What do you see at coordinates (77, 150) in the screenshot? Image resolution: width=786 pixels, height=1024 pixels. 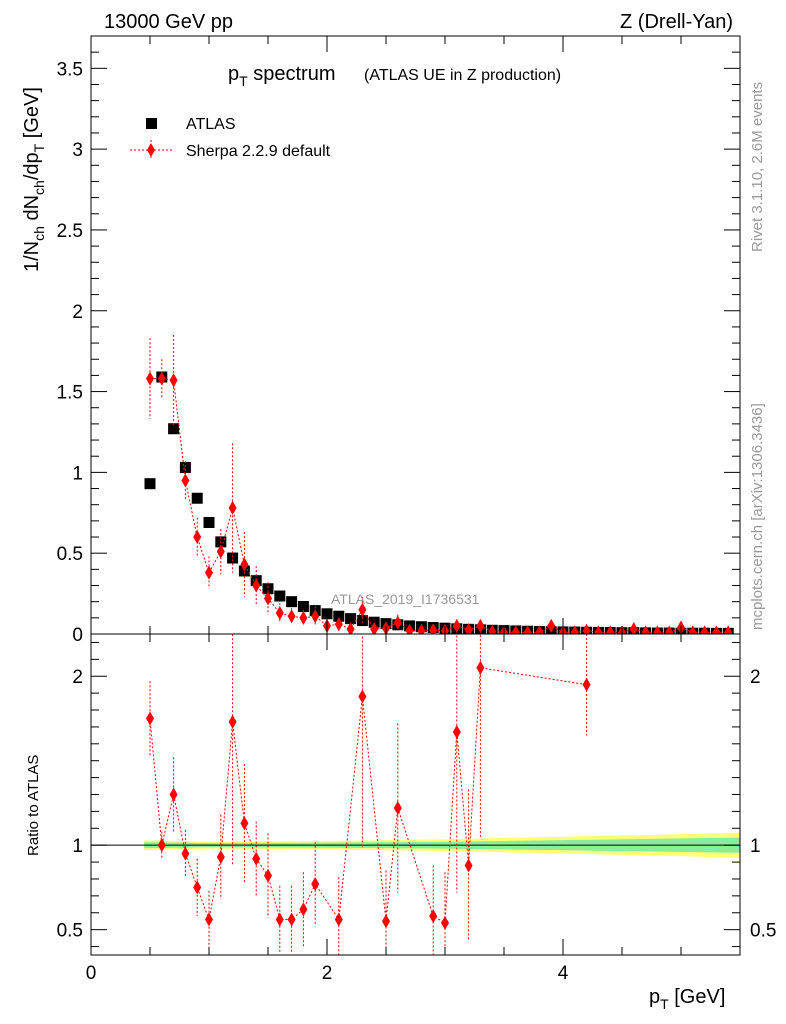 I see `main-ytick-label: 3` at bounding box center [77, 150].